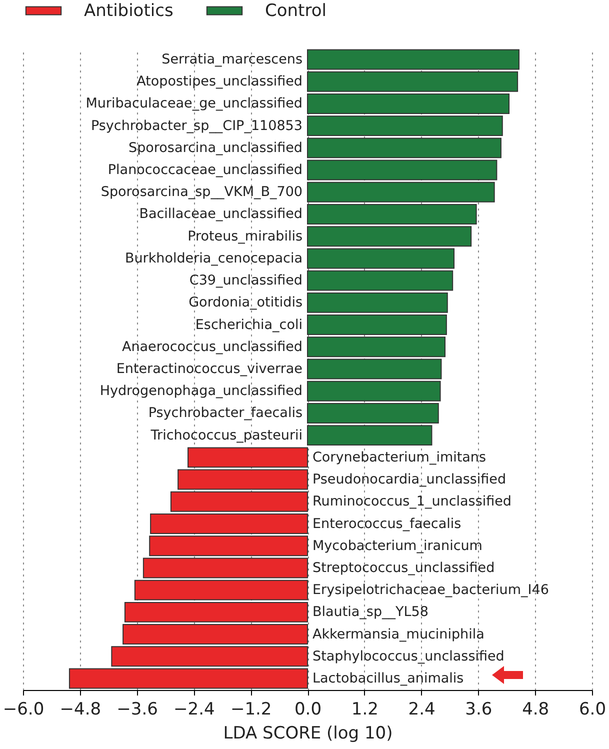 The height and width of the screenshot is (749, 609). Describe the element at coordinates (201, 192) in the screenshot. I see `y-tick-label: Sporosarcina_sp__VKM_B_700` at that location.